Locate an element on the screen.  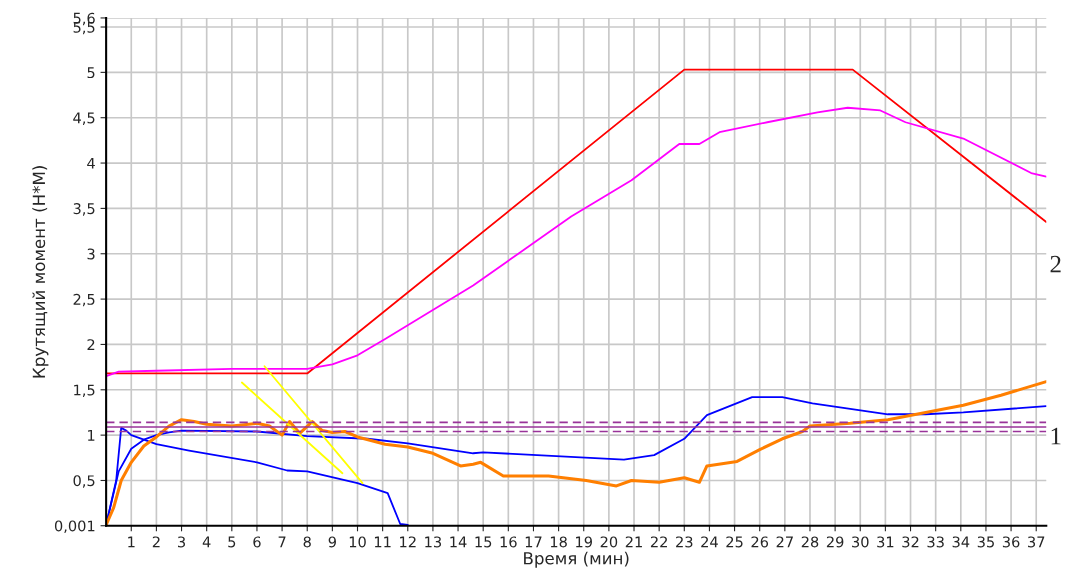
x-tick-label: 10 is located at coordinates (357, 542).